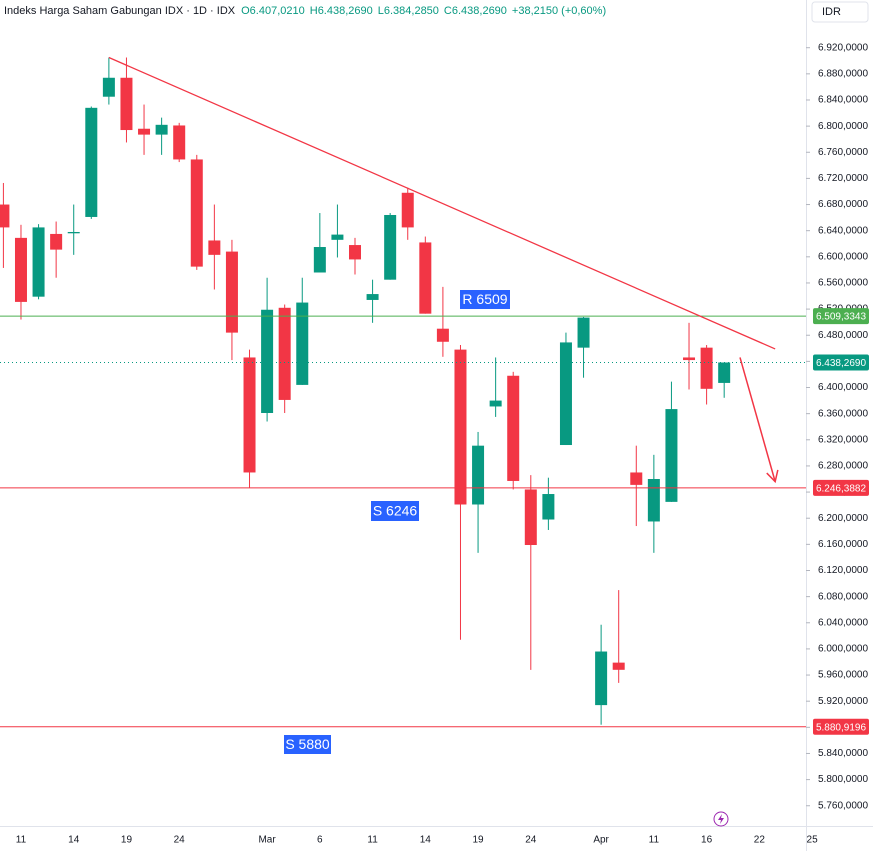 The width and height of the screenshot is (873, 851). Describe the element at coordinates (843, 283) in the screenshot. I see `y-tick-label: 6.560,0000` at that location.